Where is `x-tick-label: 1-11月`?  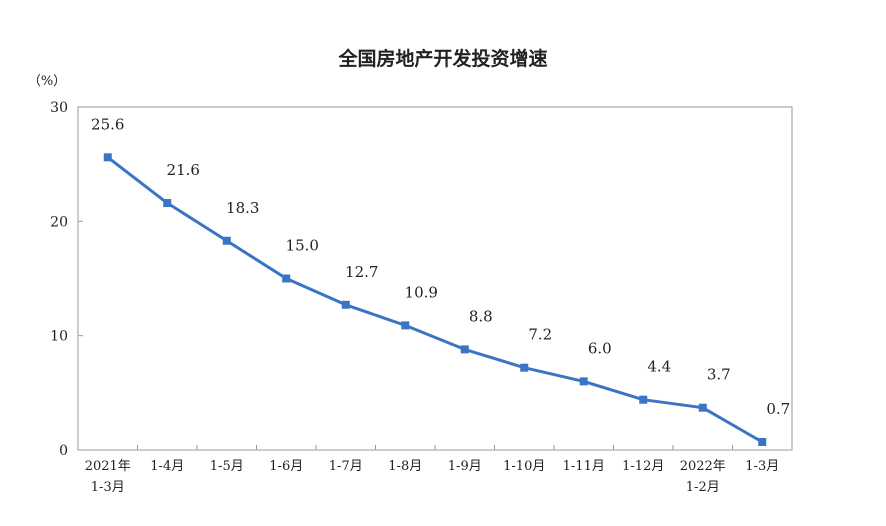 x-tick-label: 1-11月 is located at coordinates (584, 466).